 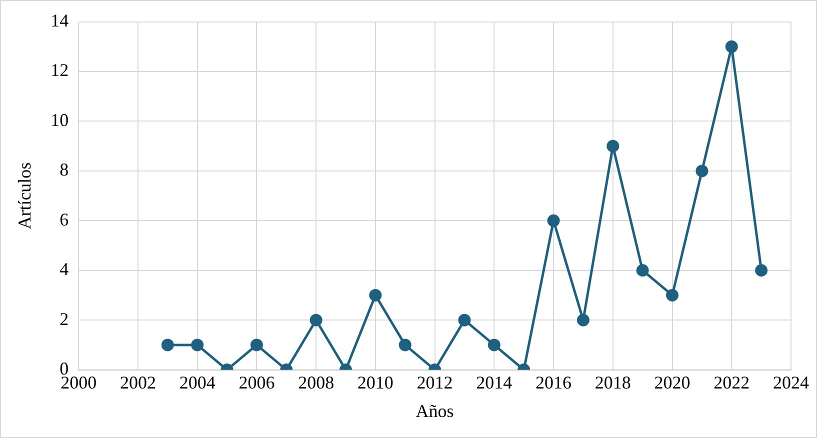 What do you see at coordinates (612, 382) in the screenshot?
I see `x-tick-label: 2018` at bounding box center [612, 382].